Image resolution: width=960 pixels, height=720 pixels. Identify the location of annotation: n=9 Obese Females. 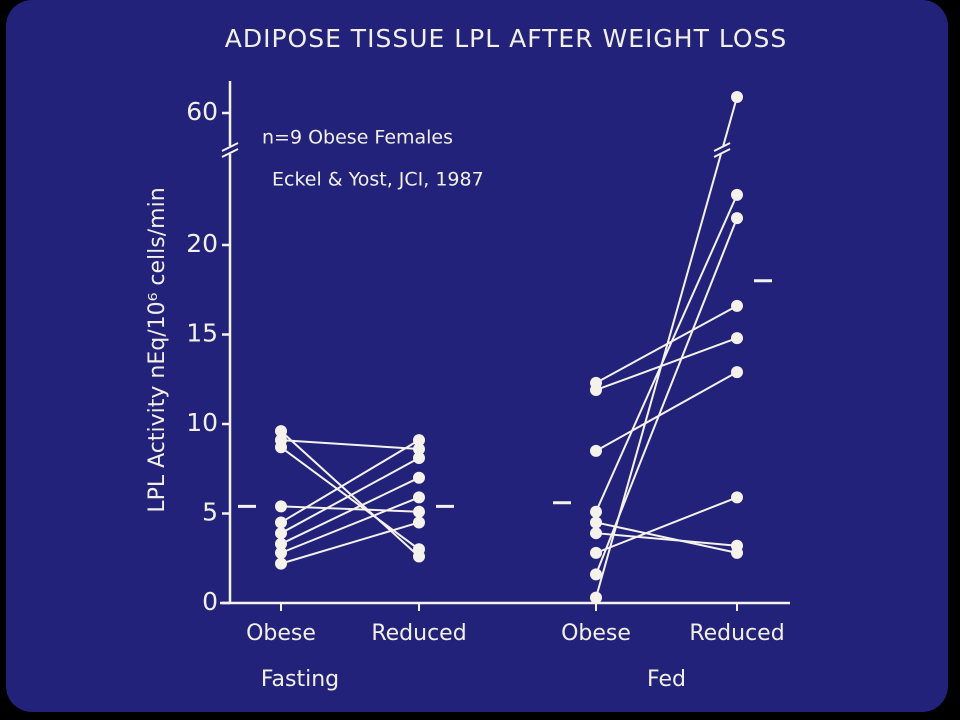
(357, 138).